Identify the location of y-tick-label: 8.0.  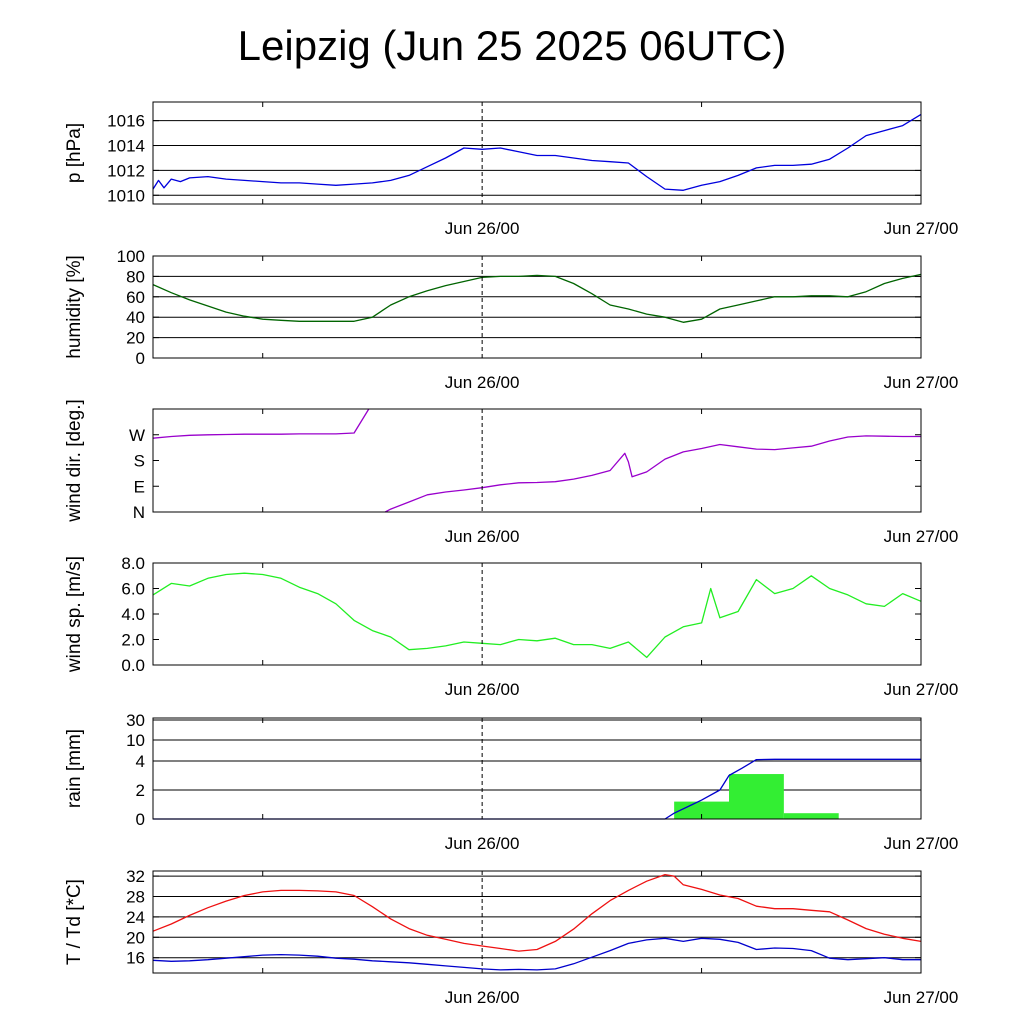
(133, 563).